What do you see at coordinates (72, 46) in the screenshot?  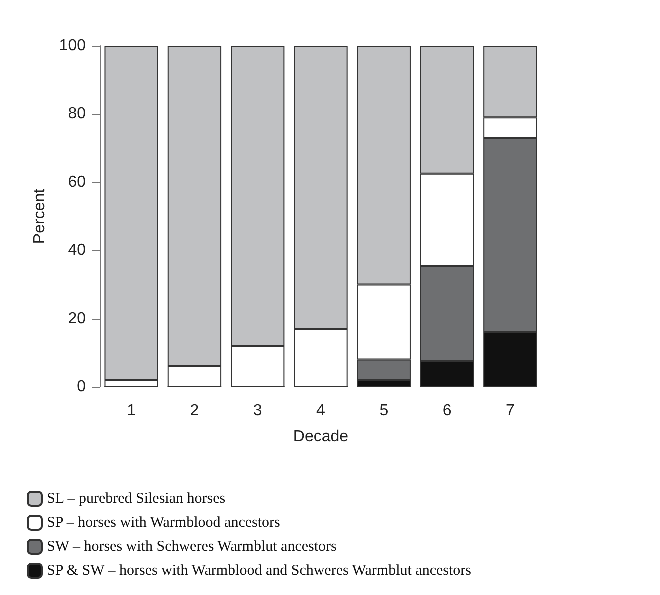 I see `y-tick-label: 100` at bounding box center [72, 46].